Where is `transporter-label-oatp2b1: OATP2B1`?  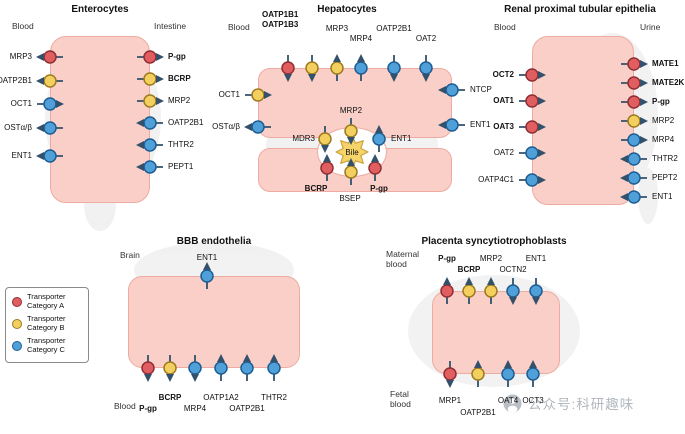 transporter-label-oatp2b1: OATP2B1 is located at coordinates (394, 28).